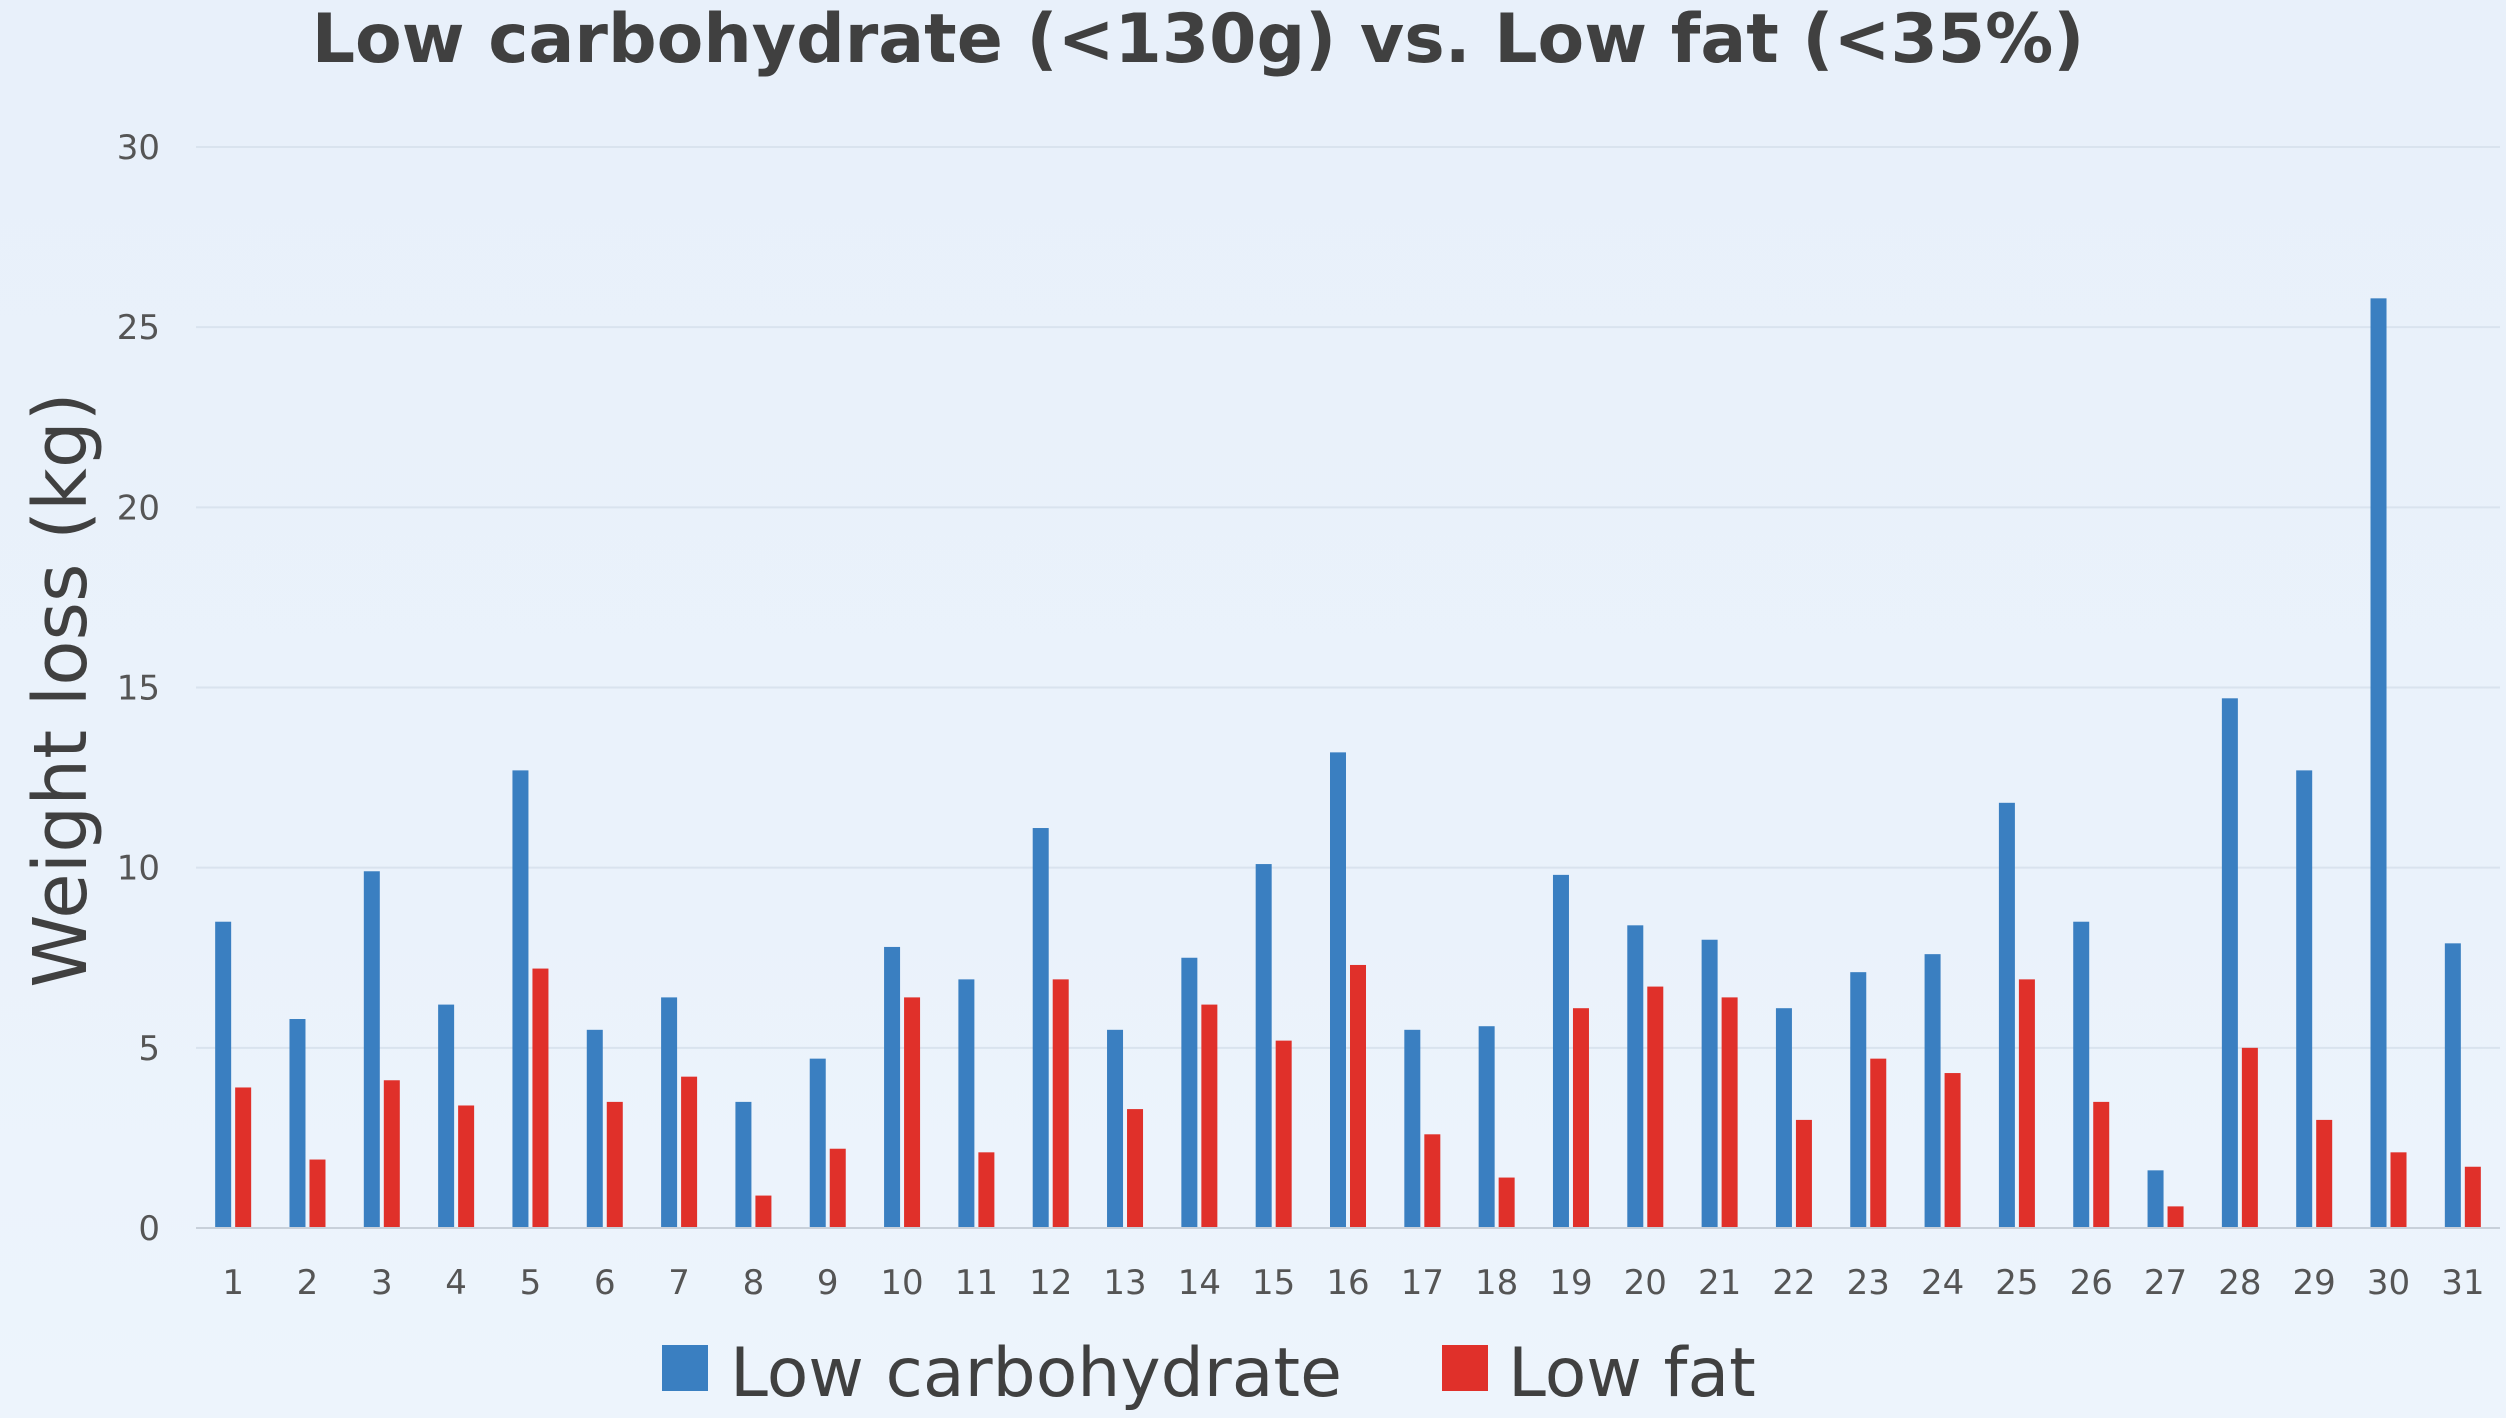 The height and width of the screenshot is (1418, 2506). I want to click on x-tick-label-9: 9, so click(828, 1283).